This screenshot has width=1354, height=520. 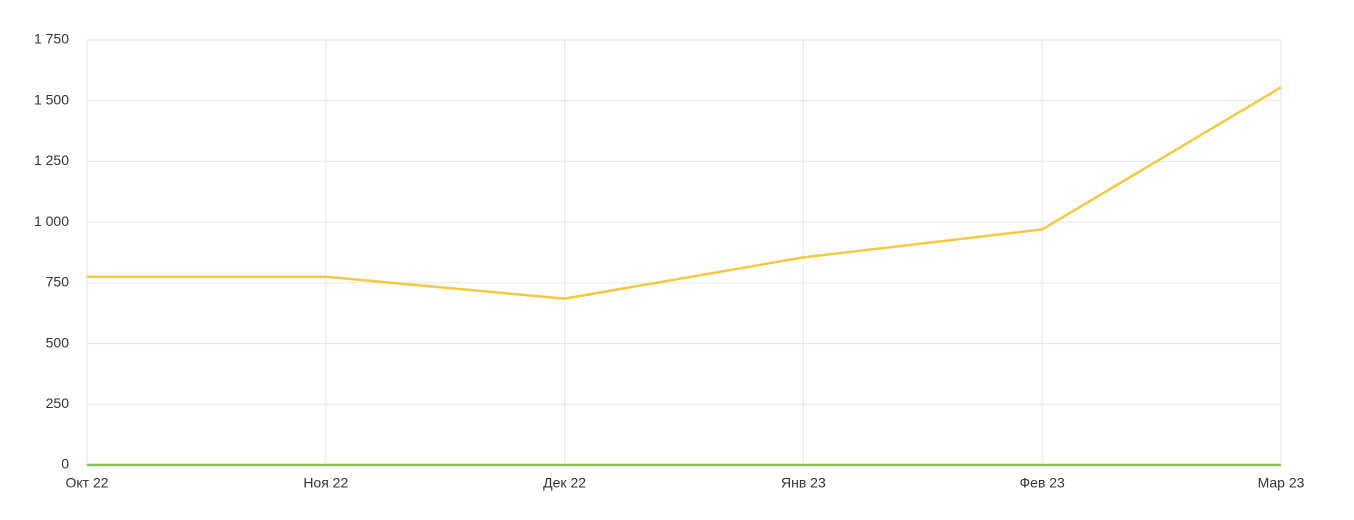 What do you see at coordinates (58, 342) in the screenshot?
I see `y-tick-label: 500` at bounding box center [58, 342].